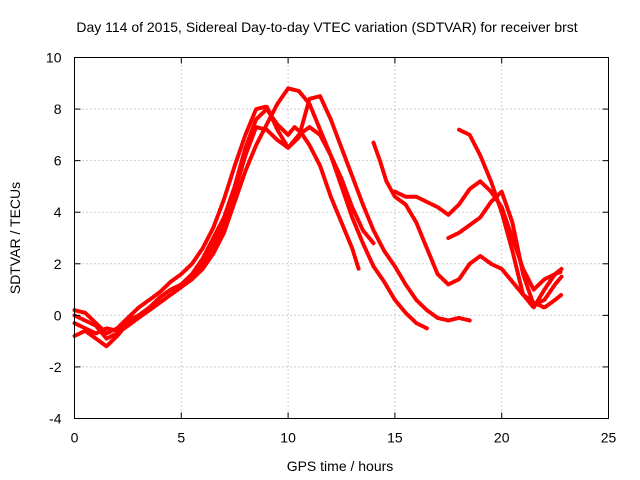  What do you see at coordinates (55, 367) in the screenshot?
I see `y-tick-label: -2` at bounding box center [55, 367].